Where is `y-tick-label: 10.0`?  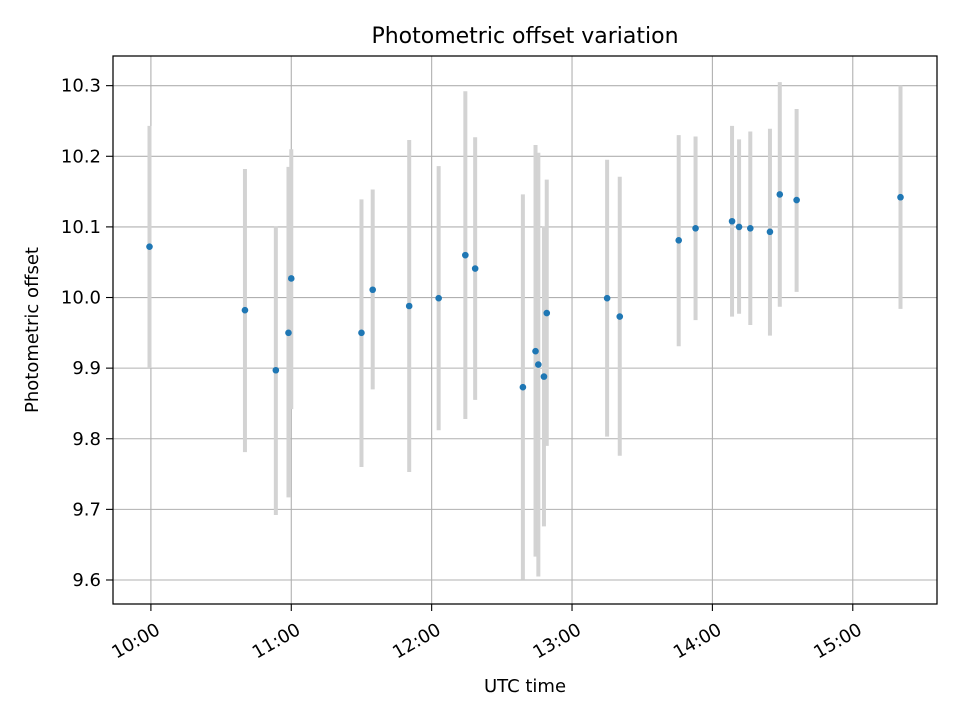 y-tick-label: 10.0 is located at coordinates (81, 298).